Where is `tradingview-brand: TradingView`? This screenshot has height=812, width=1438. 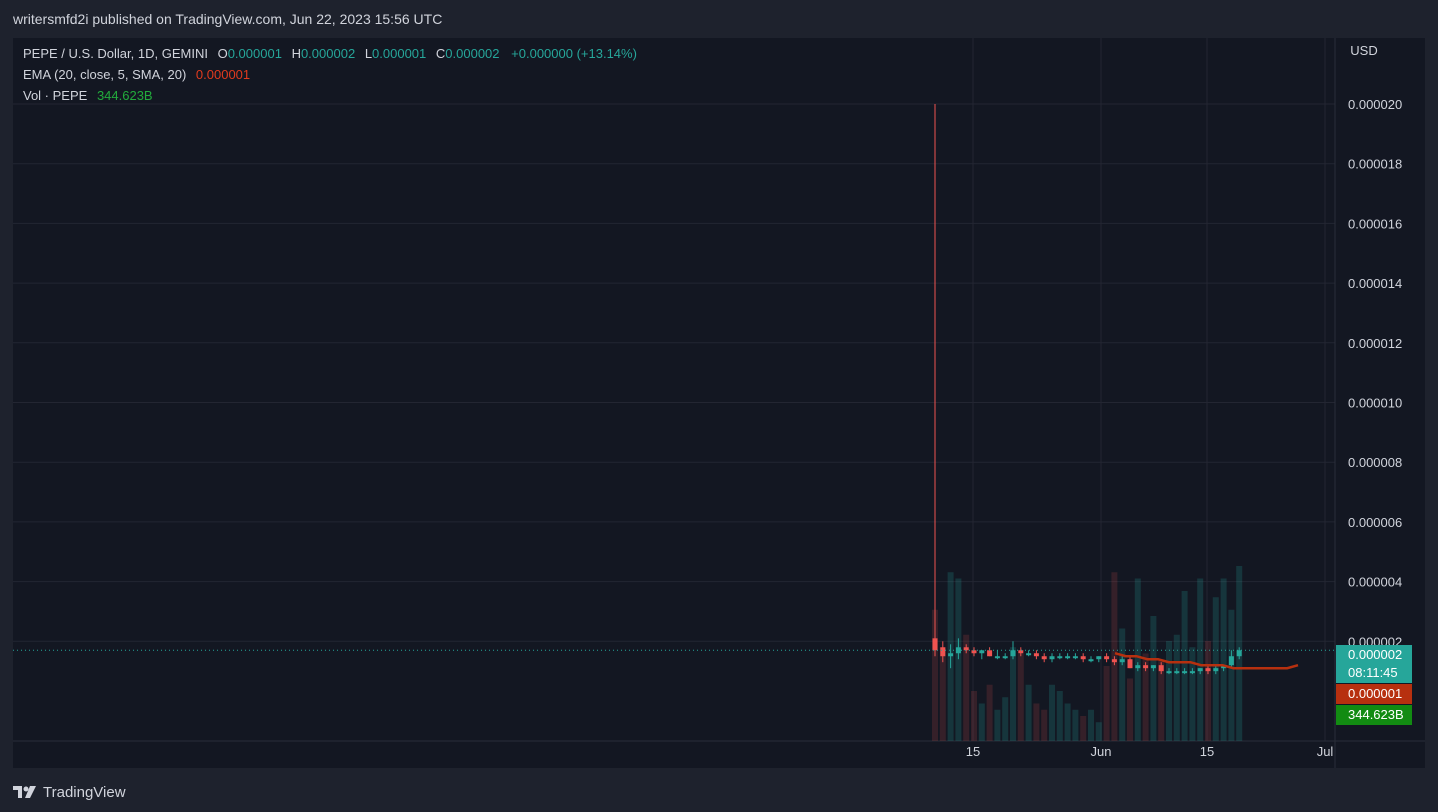
tradingview-brand: TradingView is located at coordinates (84, 792).